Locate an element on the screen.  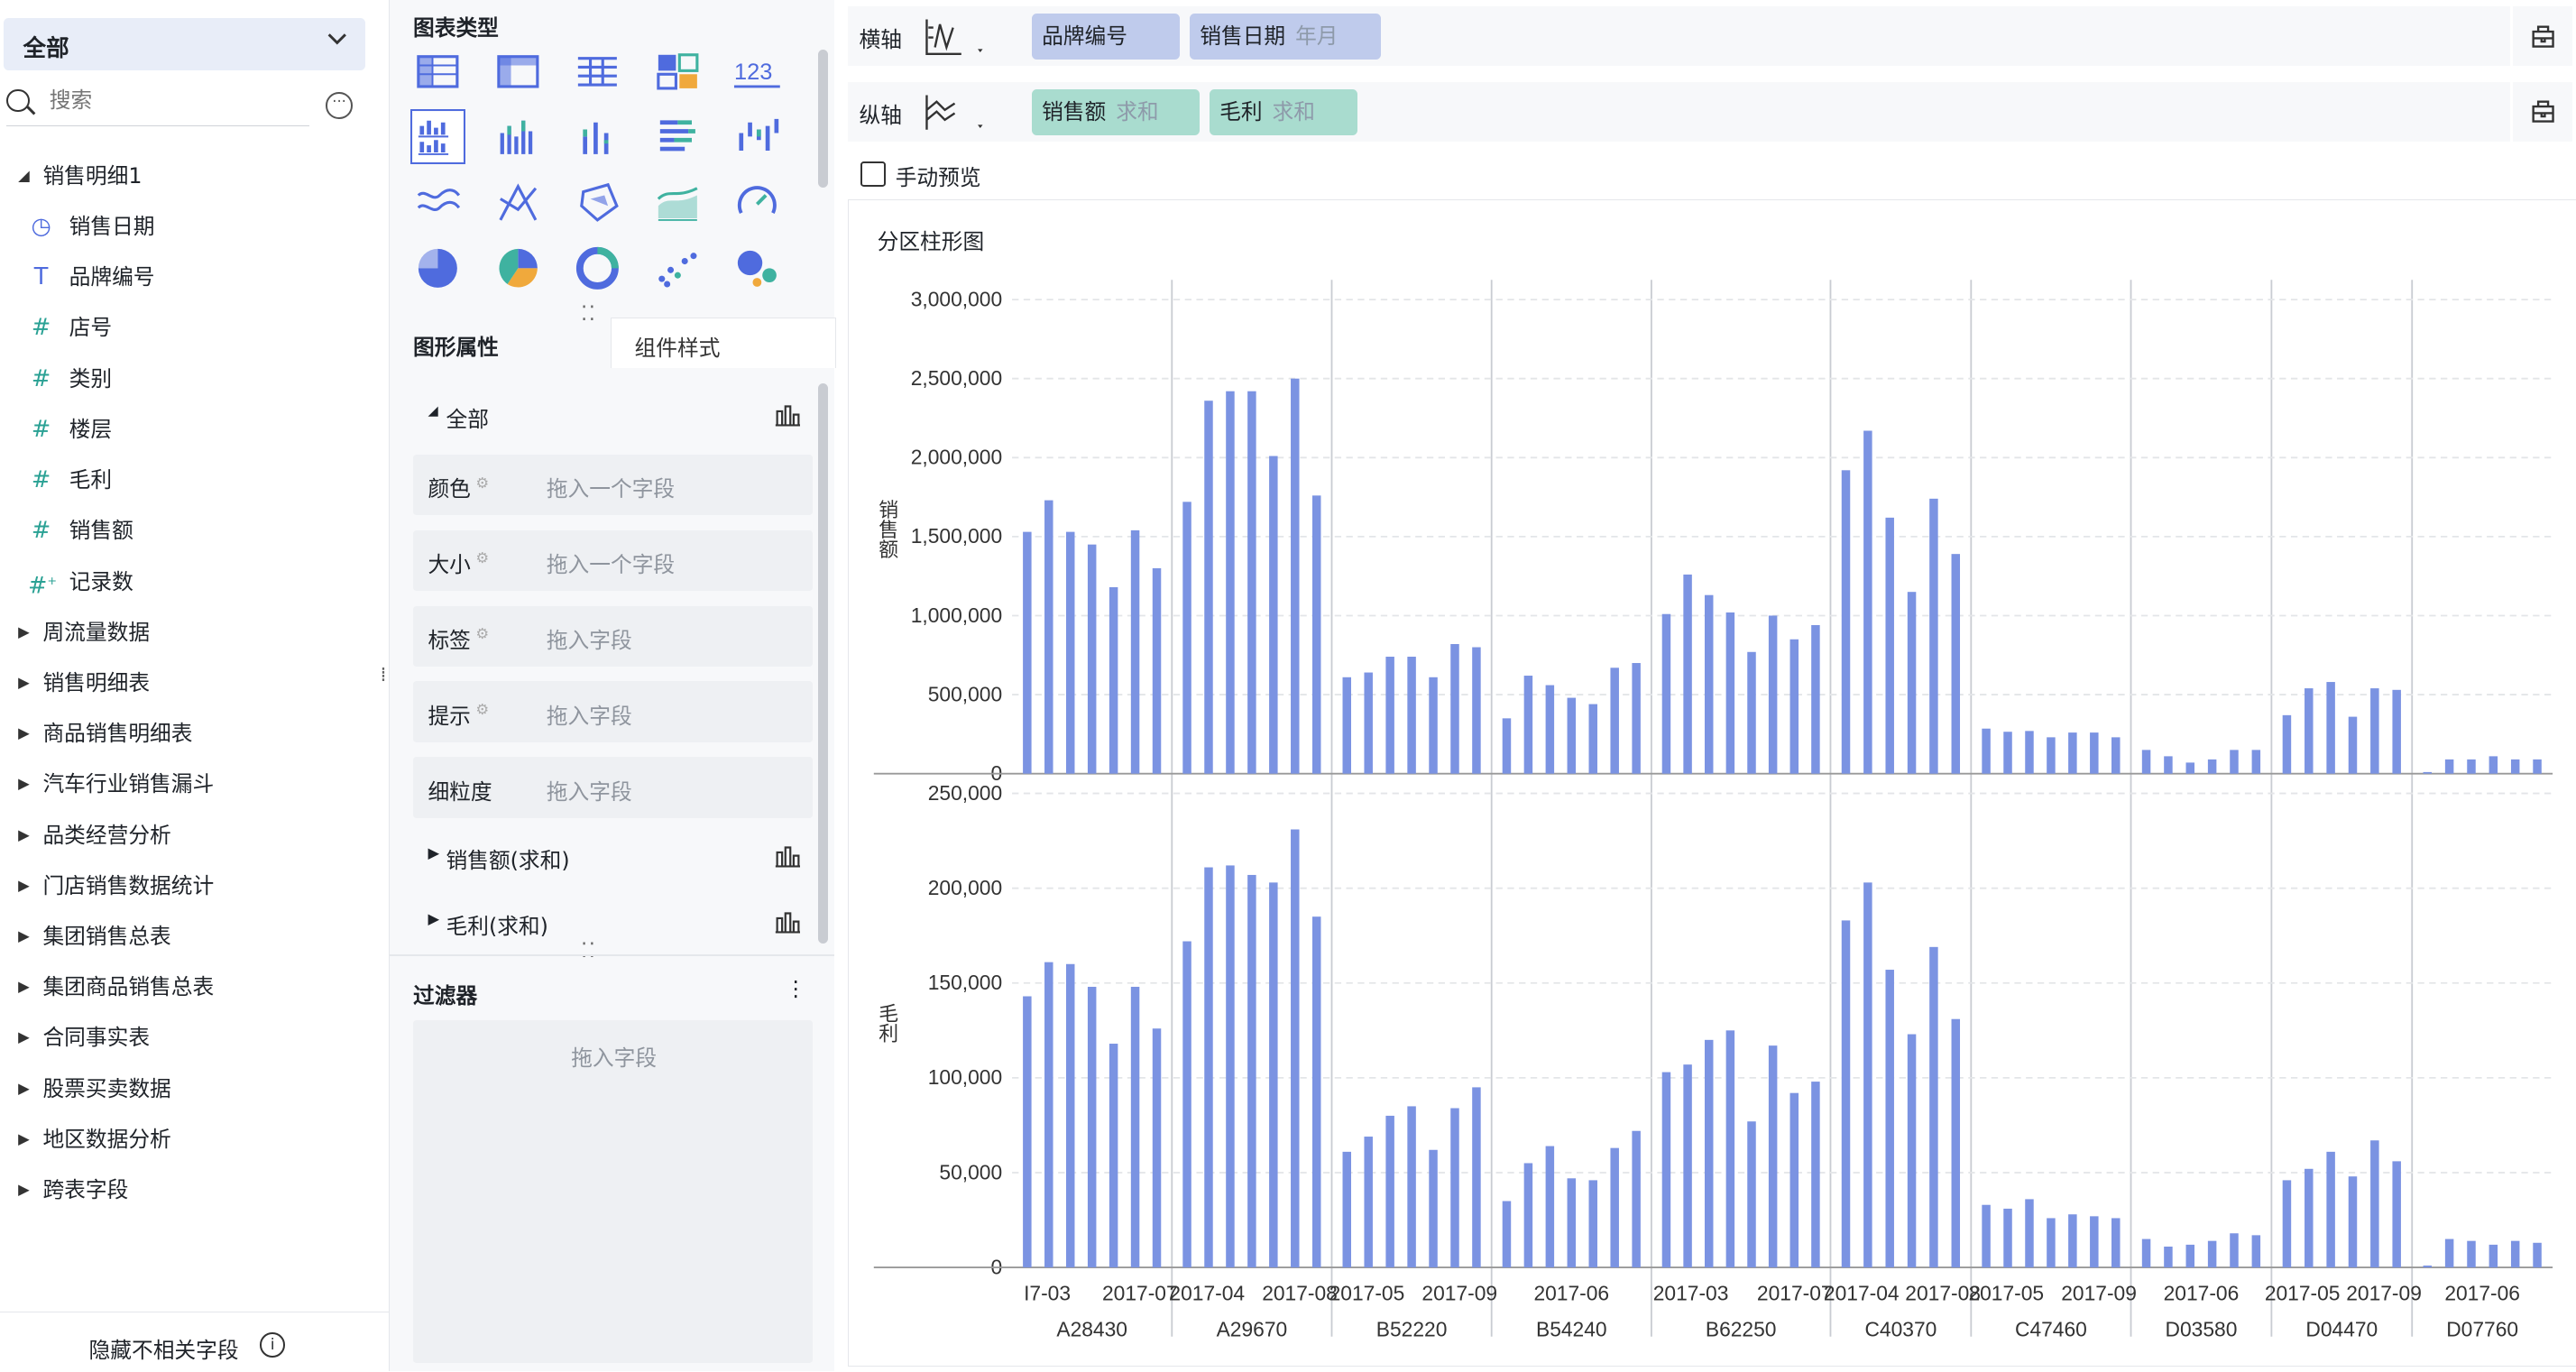
field-drop-zone: 颜色 ⚙ 拖入一个字段 is located at coordinates (613, 485).